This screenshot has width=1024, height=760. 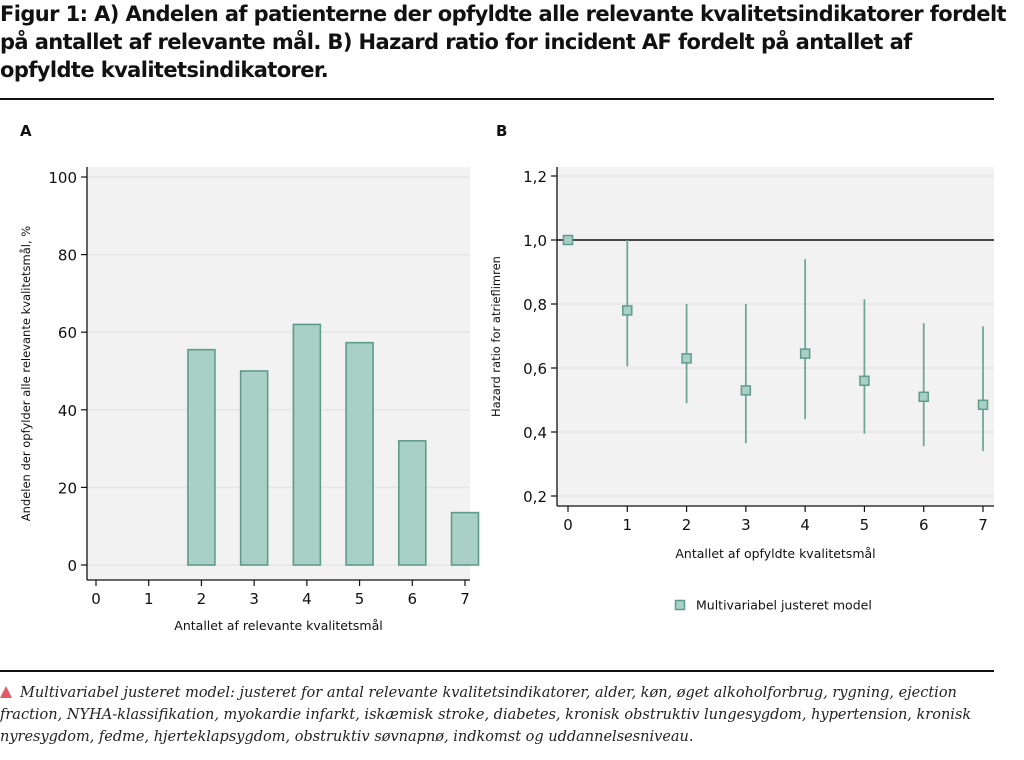 I want to click on x-tick-label-a: 6, so click(x=413, y=599).